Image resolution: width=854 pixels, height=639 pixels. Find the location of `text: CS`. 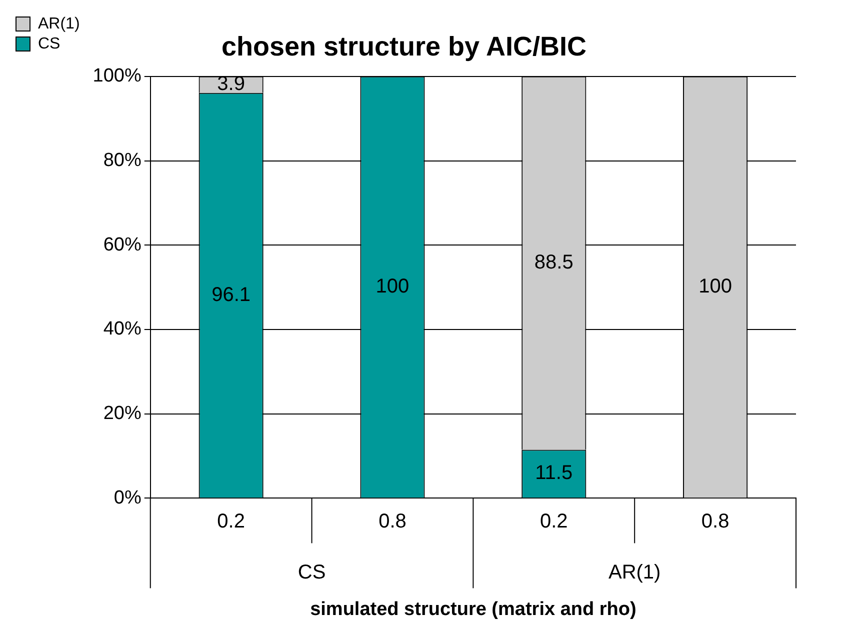

text: CS is located at coordinates (312, 573).